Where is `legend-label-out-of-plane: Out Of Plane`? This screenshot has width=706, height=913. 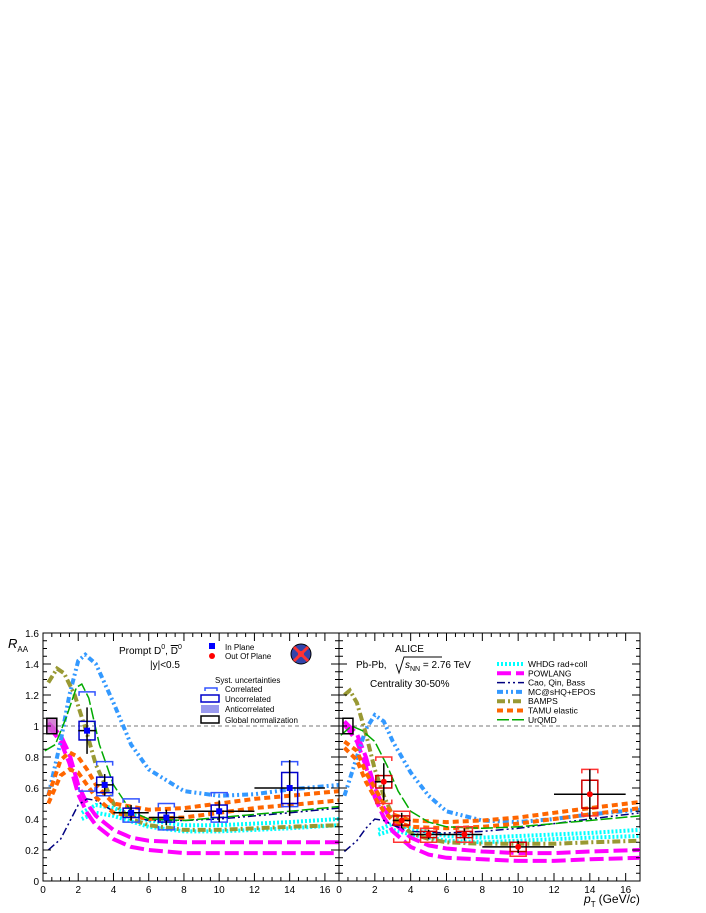 legend-label-out-of-plane: Out Of Plane is located at coordinates (248, 656).